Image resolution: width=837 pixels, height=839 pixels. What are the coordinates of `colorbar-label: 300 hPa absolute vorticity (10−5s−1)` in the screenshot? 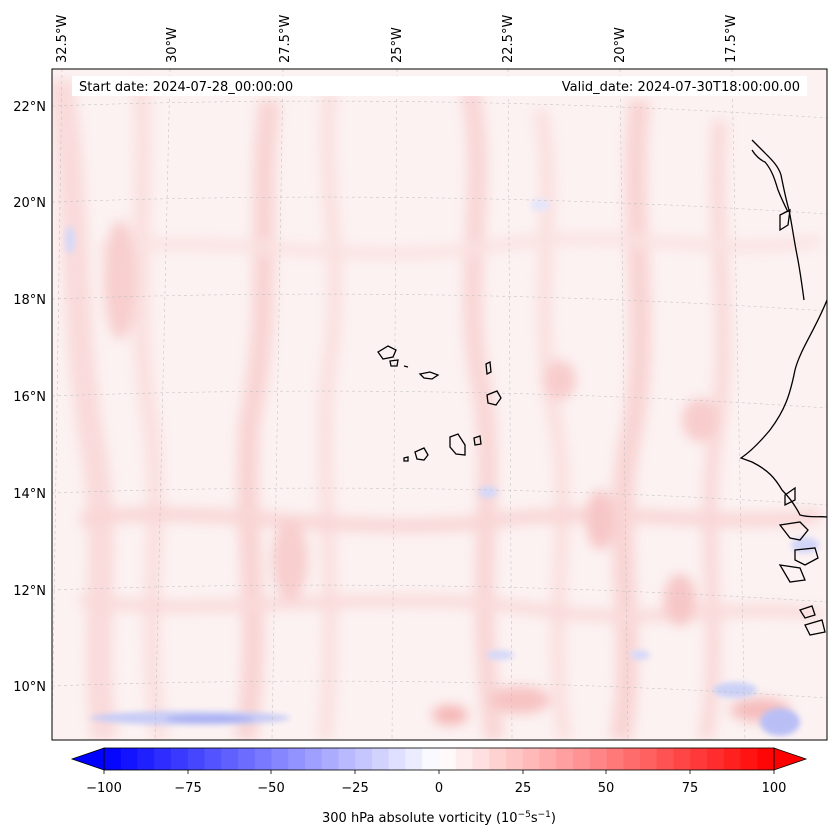 It's located at (439, 818).